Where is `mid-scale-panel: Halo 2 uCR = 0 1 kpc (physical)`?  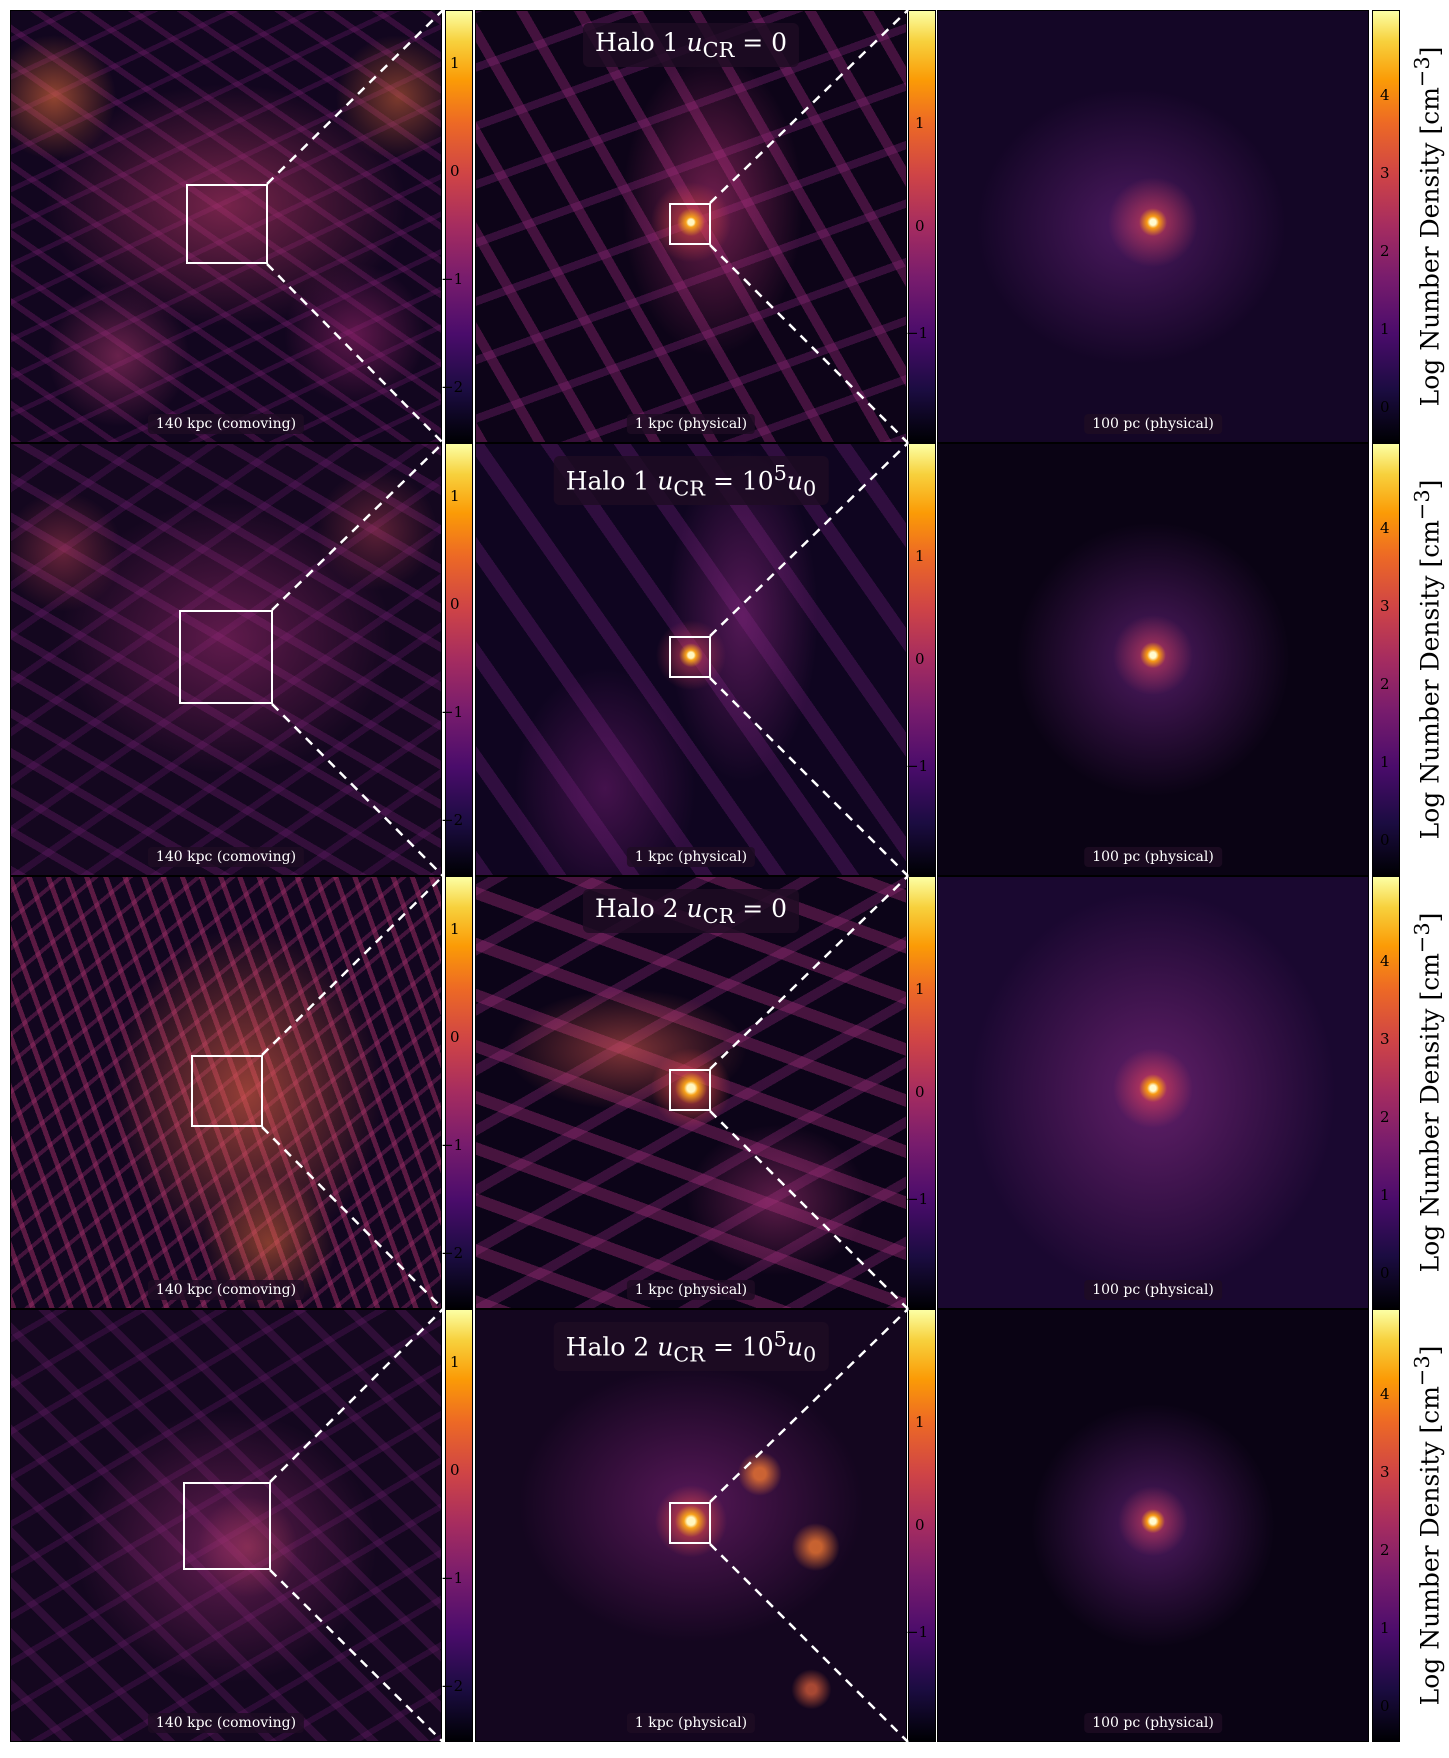 mid-scale-panel: Halo 2 uCR = 0 1 kpc (physical) is located at coordinates (691, 1092).